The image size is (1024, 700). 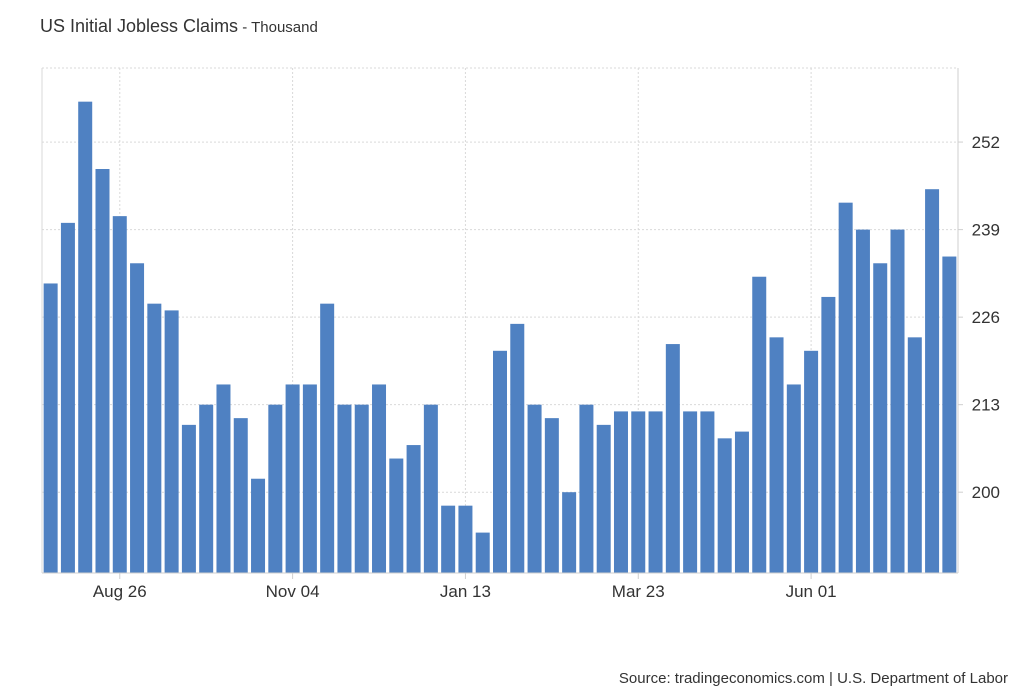 I want to click on y-tick-label: 200, so click(x=986, y=492).